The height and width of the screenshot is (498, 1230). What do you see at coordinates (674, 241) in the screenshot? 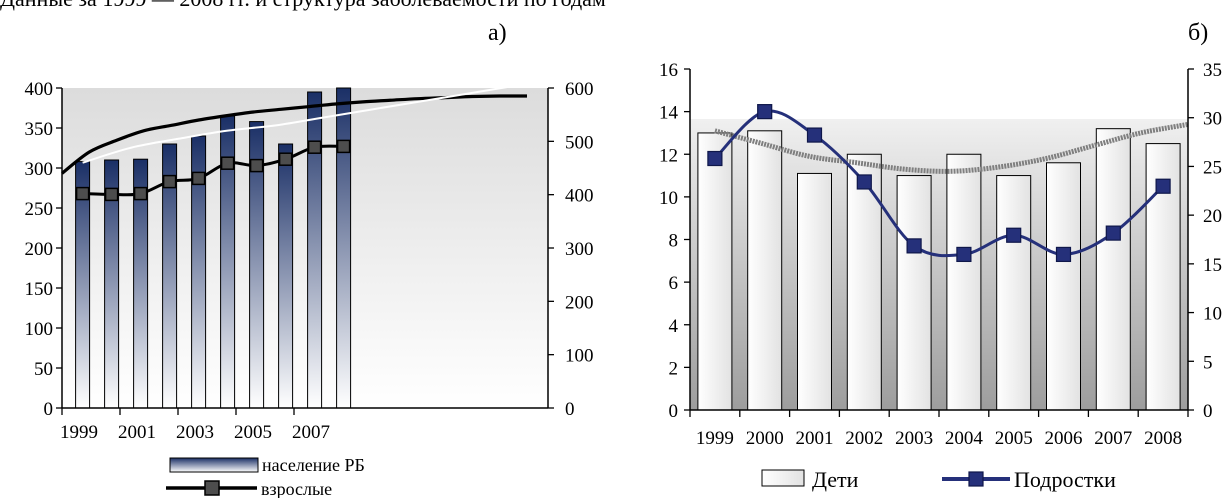
I see `ytick-label-left-b: 8` at bounding box center [674, 241].